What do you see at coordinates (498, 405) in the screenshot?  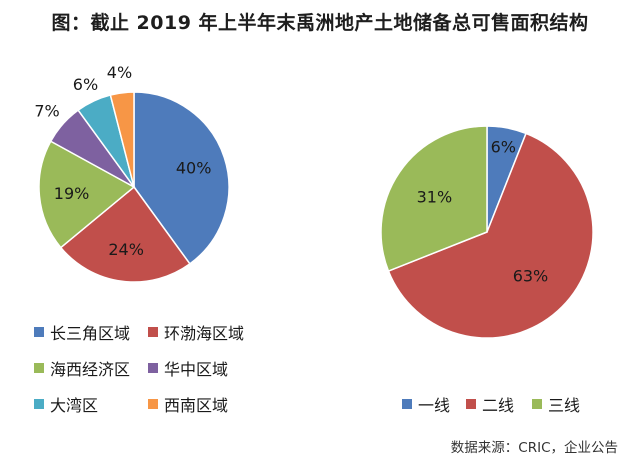 I see `legend-label: 二线` at bounding box center [498, 405].